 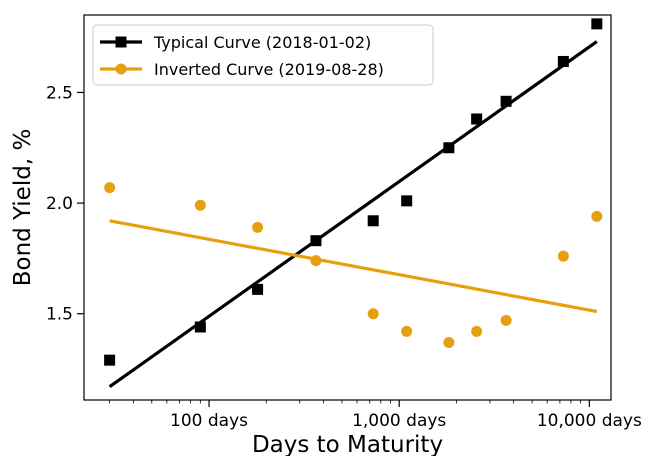 What do you see at coordinates (121, 42) in the screenshot?
I see `legend-typical-marker` at bounding box center [121, 42].